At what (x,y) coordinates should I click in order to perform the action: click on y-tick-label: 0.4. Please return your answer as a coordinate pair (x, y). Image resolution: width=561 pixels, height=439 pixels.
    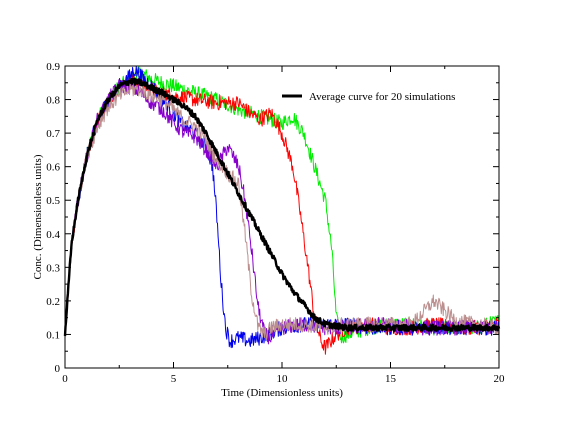
    Looking at the image, I should click on (53, 235).